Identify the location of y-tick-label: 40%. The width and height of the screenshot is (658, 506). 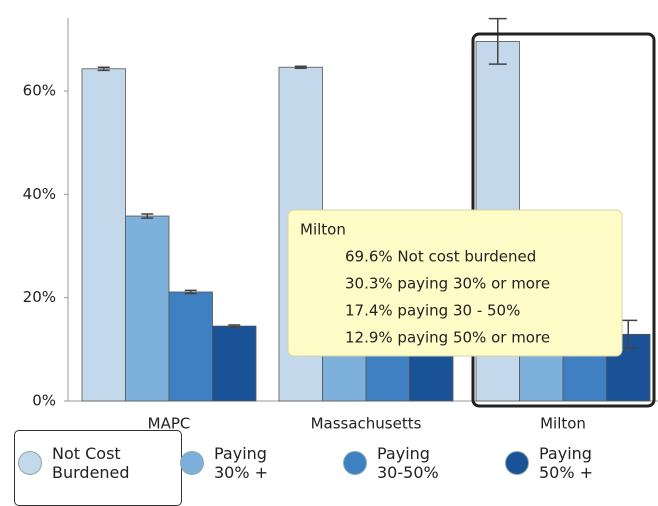
(39, 194).